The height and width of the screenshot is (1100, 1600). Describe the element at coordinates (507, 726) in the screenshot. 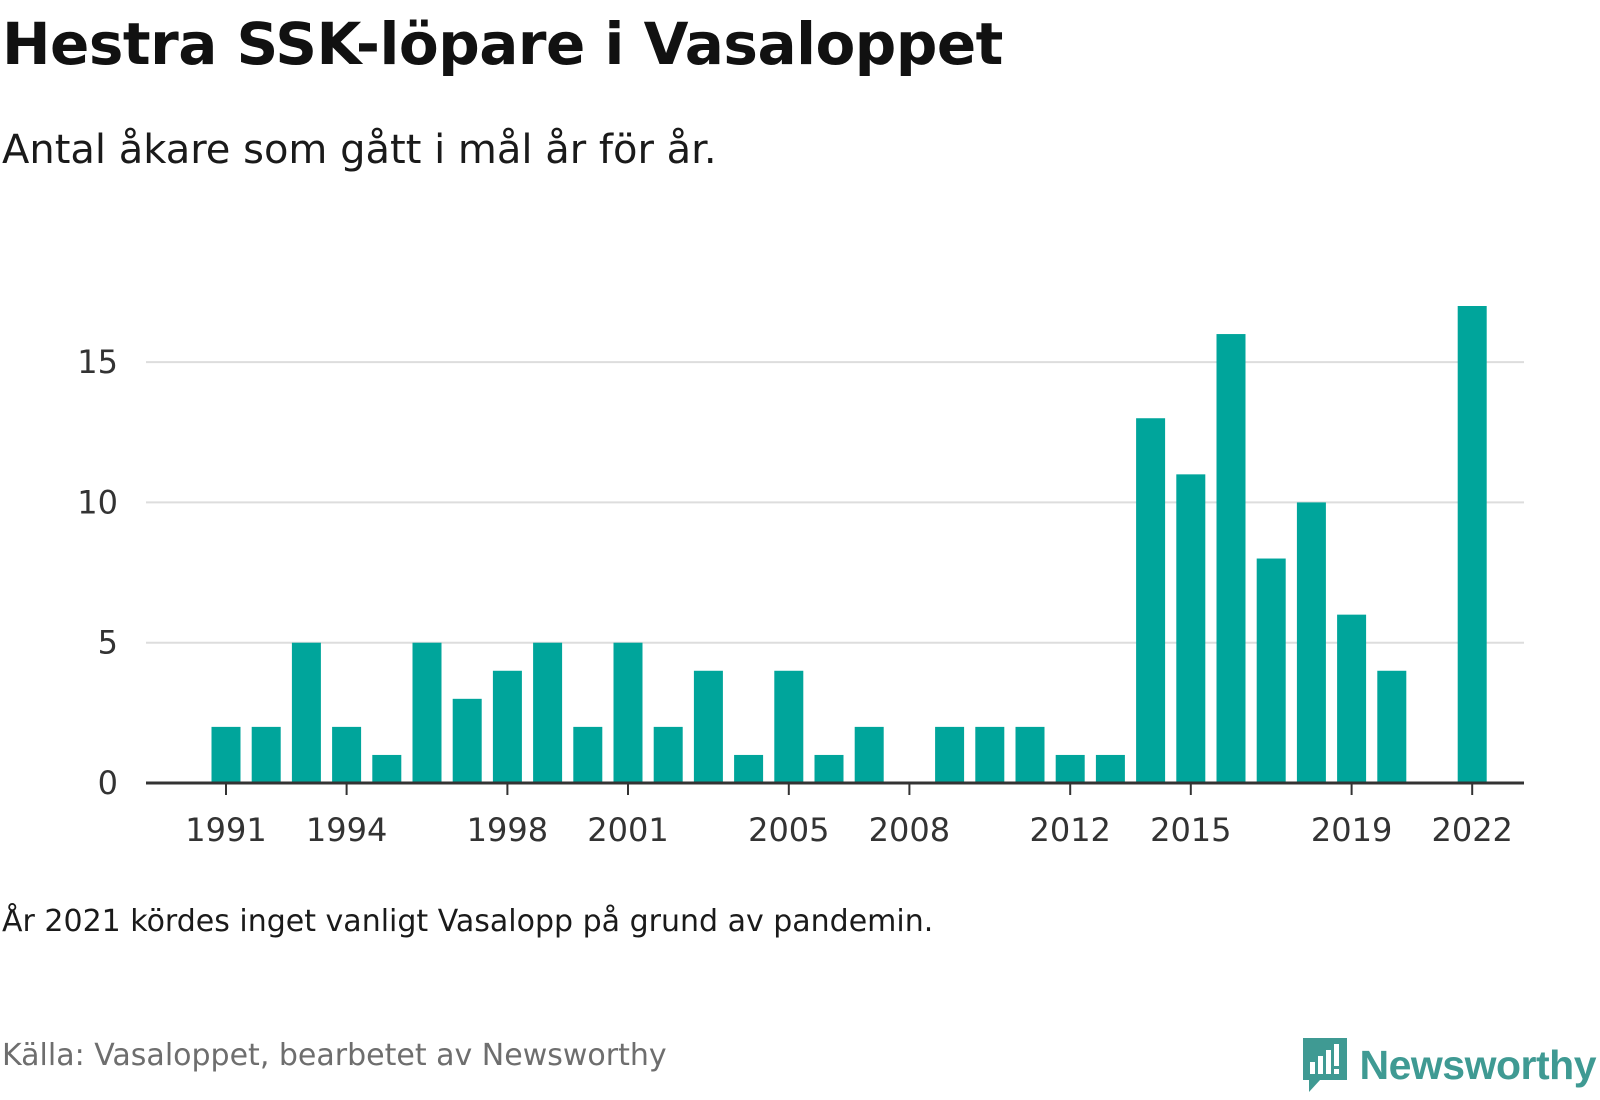

I see `bar-1998` at that location.